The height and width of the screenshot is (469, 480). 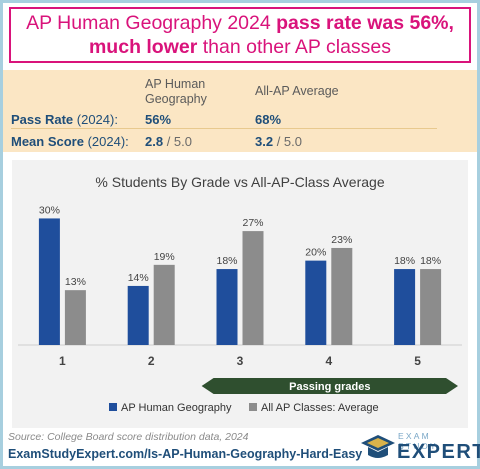 What do you see at coordinates (268, 119) in the screenshot?
I see `stats-value-all-pass-rate: 68%` at bounding box center [268, 119].